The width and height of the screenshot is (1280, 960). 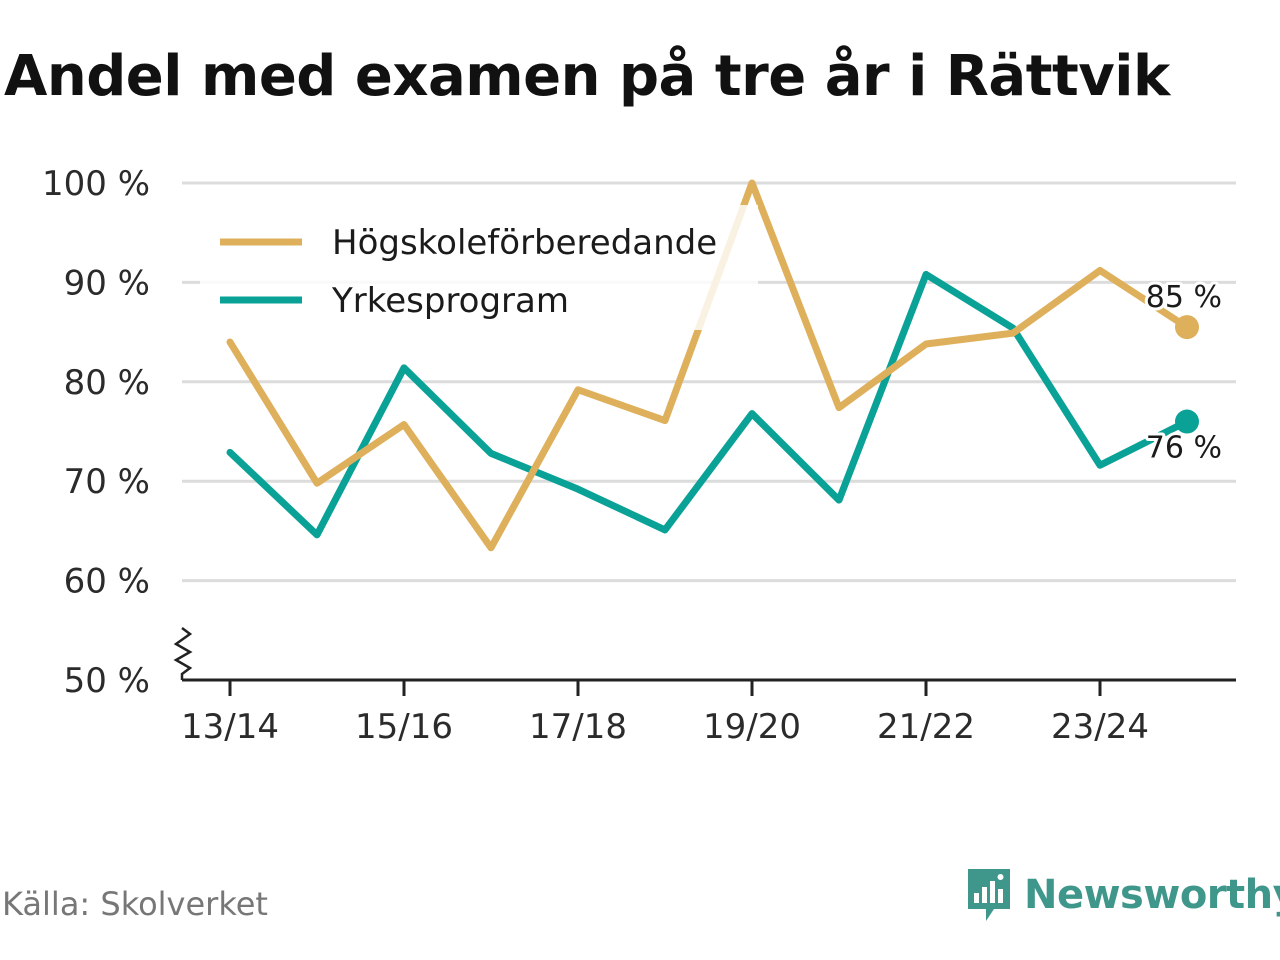 What do you see at coordinates (404, 727) in the screenshot?
I see `x-tick-label: 15/16` at bounding box center [404, 727].